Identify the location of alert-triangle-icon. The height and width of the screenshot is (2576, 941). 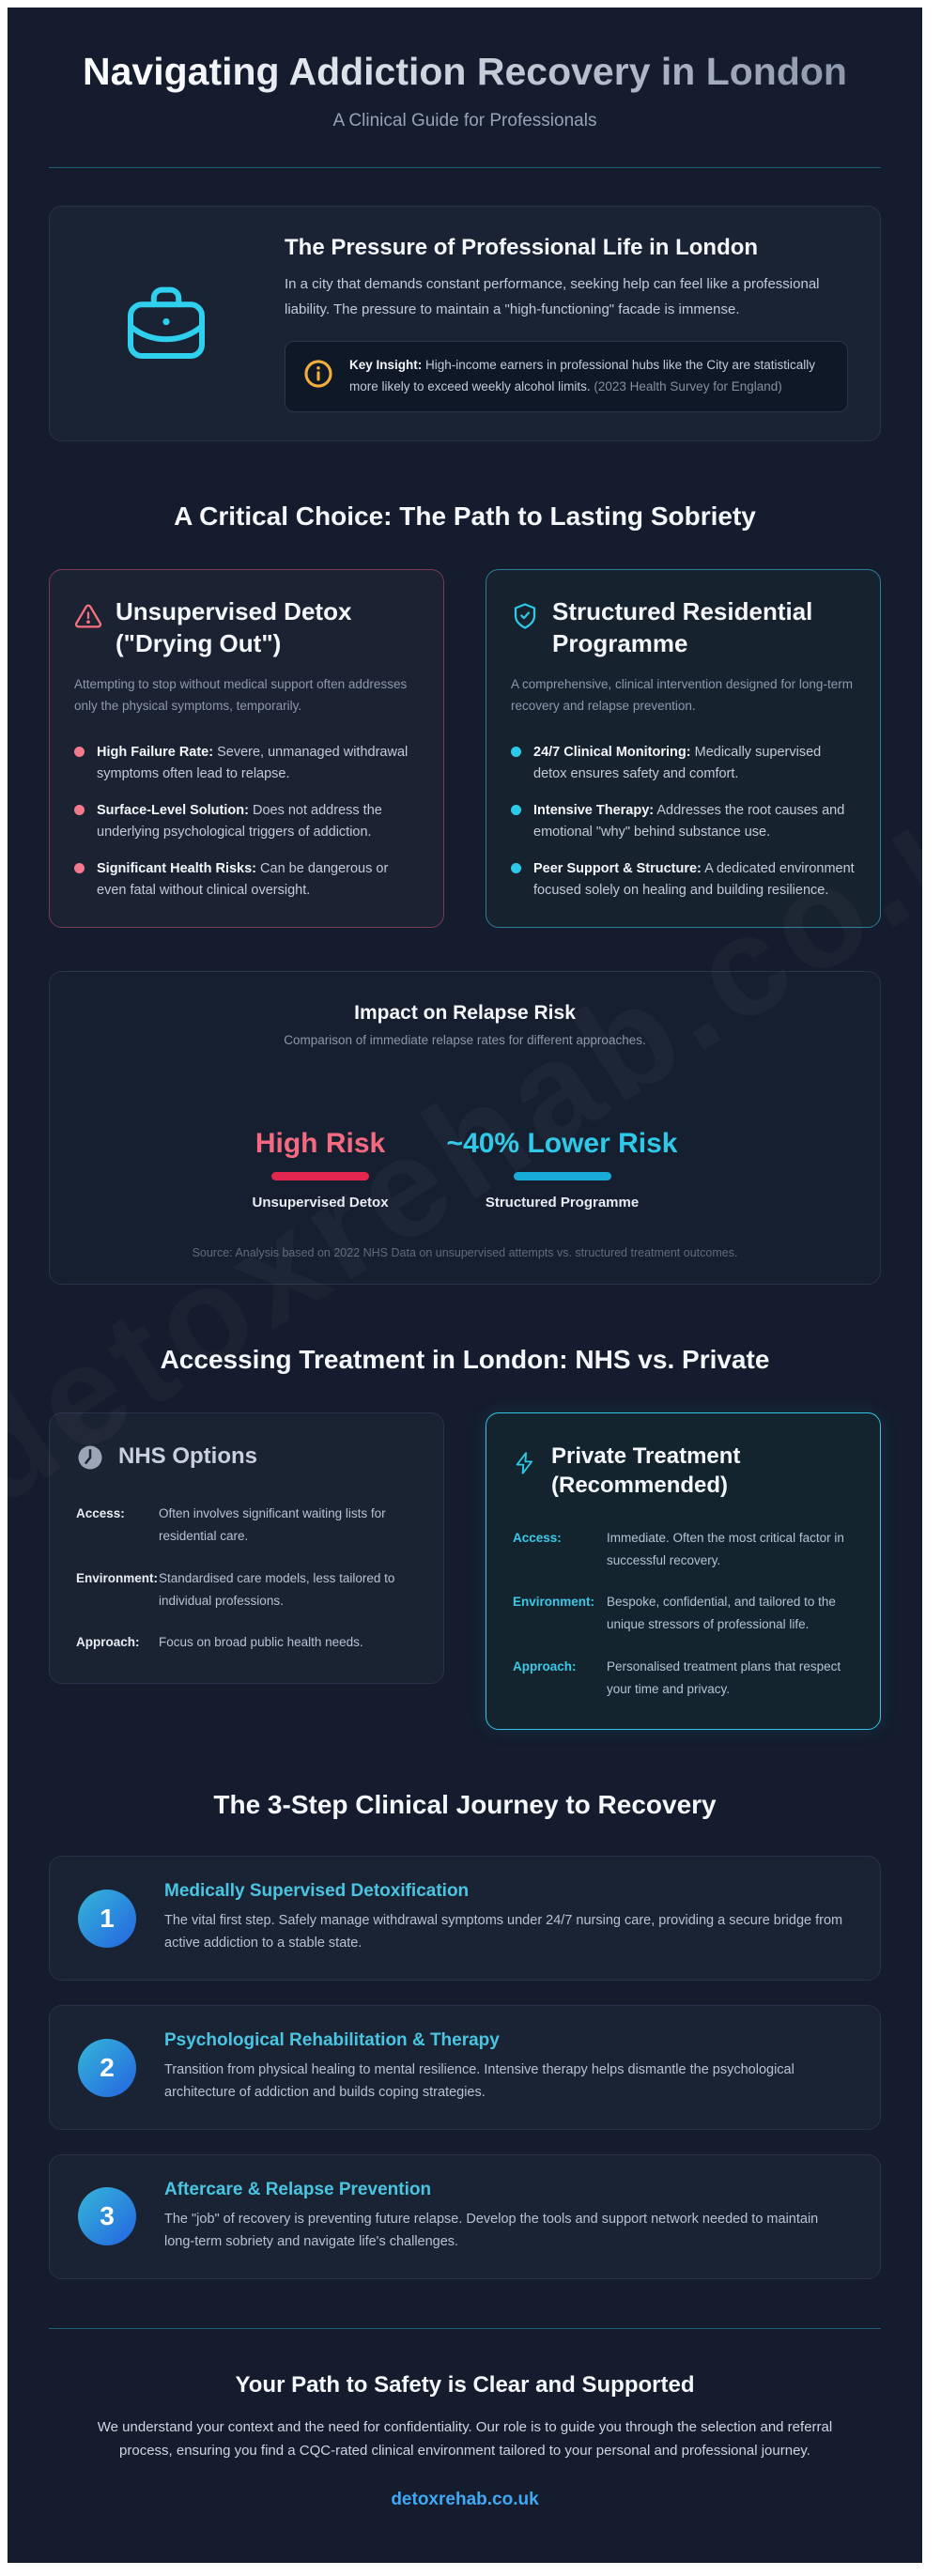
(88, 618).